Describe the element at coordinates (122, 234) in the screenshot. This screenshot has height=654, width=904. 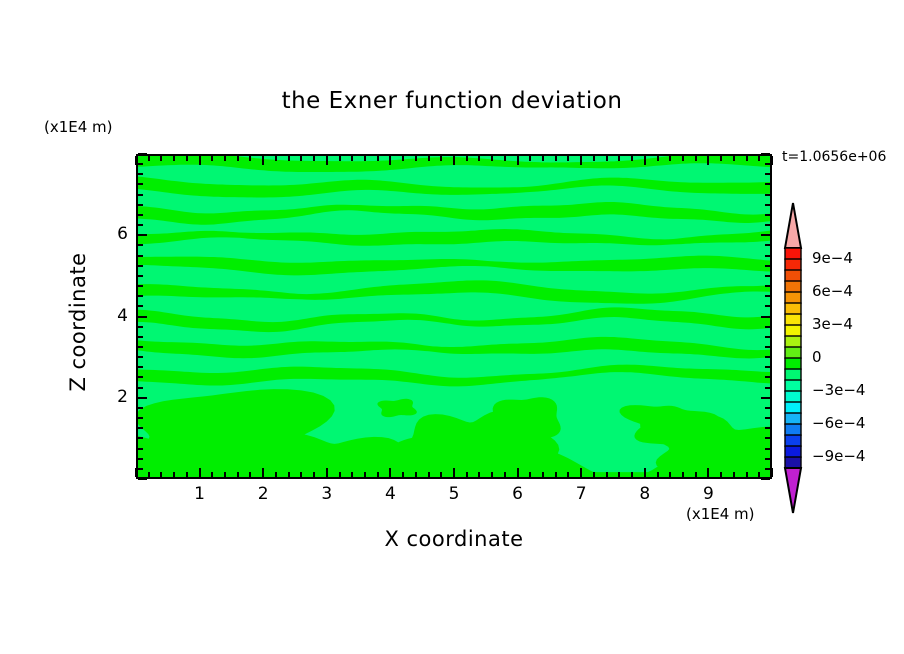
I see `y-tick-label: 6` at that location.